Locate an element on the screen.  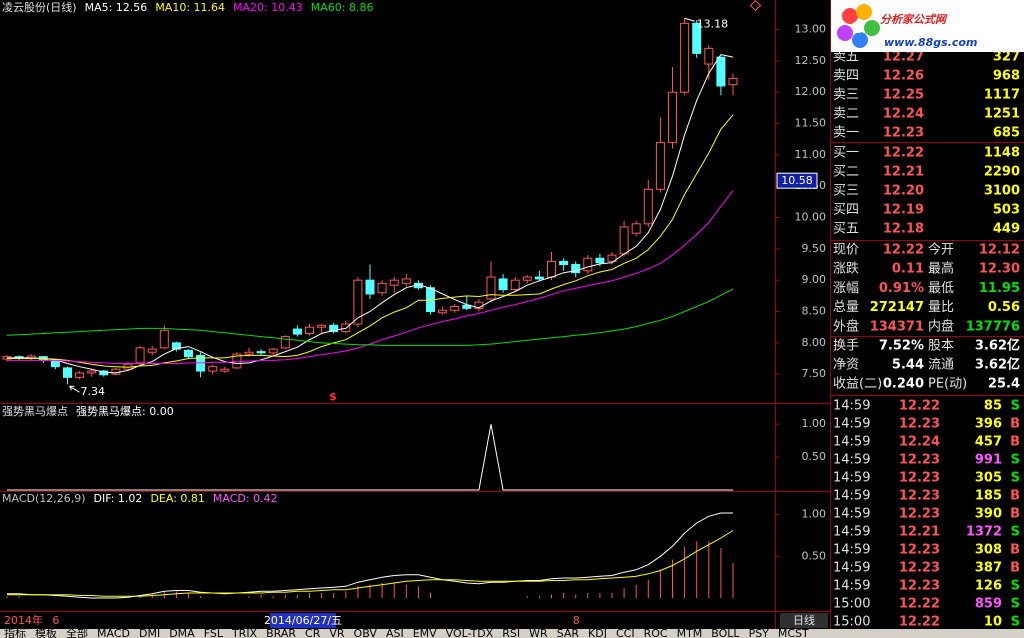
signal-marker: $ is located at coordinates (333, 396).